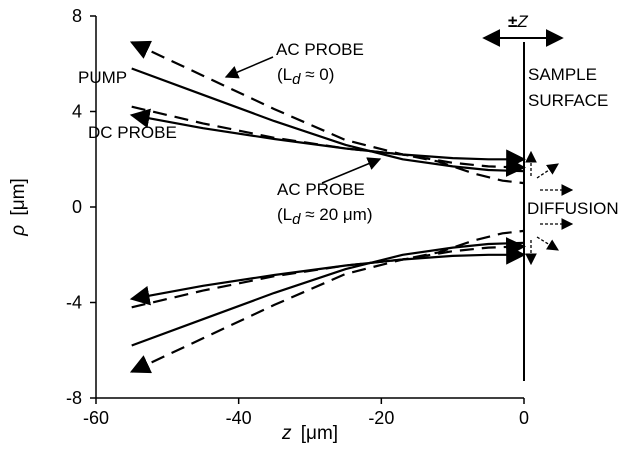 Image resolution: width=623 pixels, height=449 pixels. What do you see at coordinates (327, 275) in the screenshot?
I see `series-line-dc-probe-mirror` at bounding box center [327, 275].